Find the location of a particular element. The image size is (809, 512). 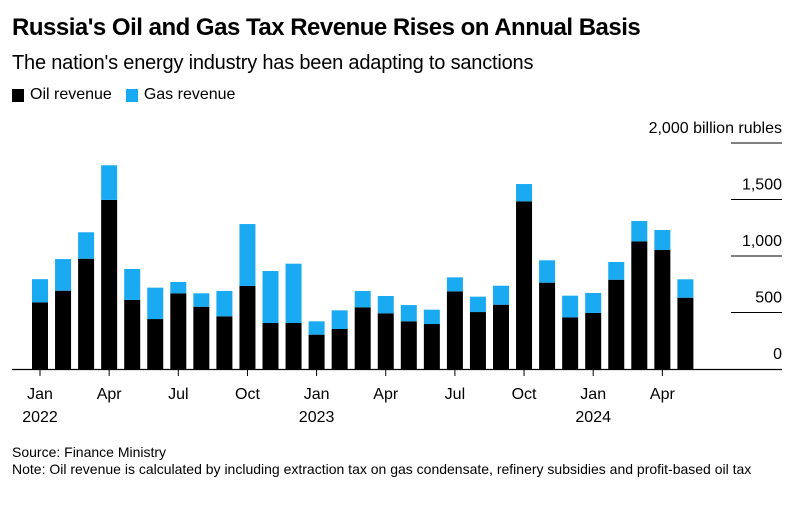

legend-label-oil: Oil revenue is located at coordinates (71, 94).